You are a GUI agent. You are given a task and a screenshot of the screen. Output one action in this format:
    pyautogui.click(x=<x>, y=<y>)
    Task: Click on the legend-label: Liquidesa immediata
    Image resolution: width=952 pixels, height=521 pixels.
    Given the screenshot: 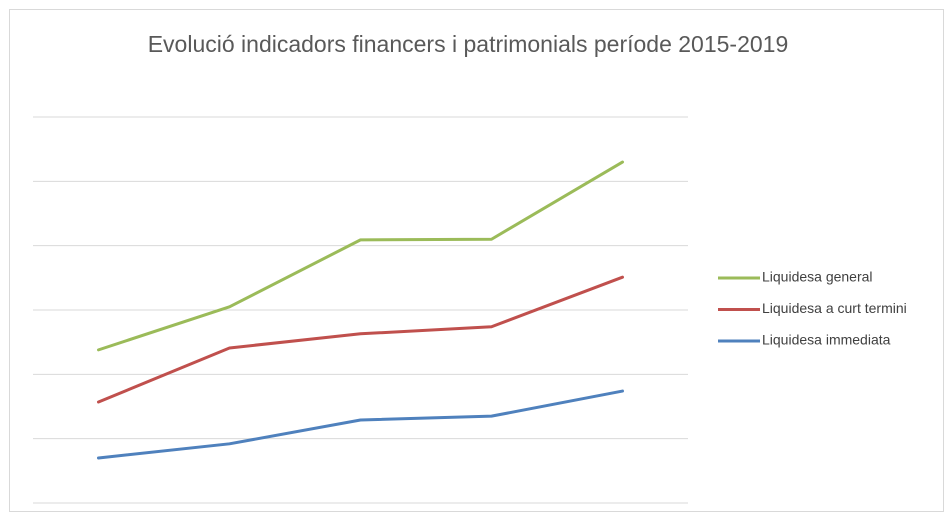 What is the action you would take?
    pyautogui.click(x=826, y=340)
    